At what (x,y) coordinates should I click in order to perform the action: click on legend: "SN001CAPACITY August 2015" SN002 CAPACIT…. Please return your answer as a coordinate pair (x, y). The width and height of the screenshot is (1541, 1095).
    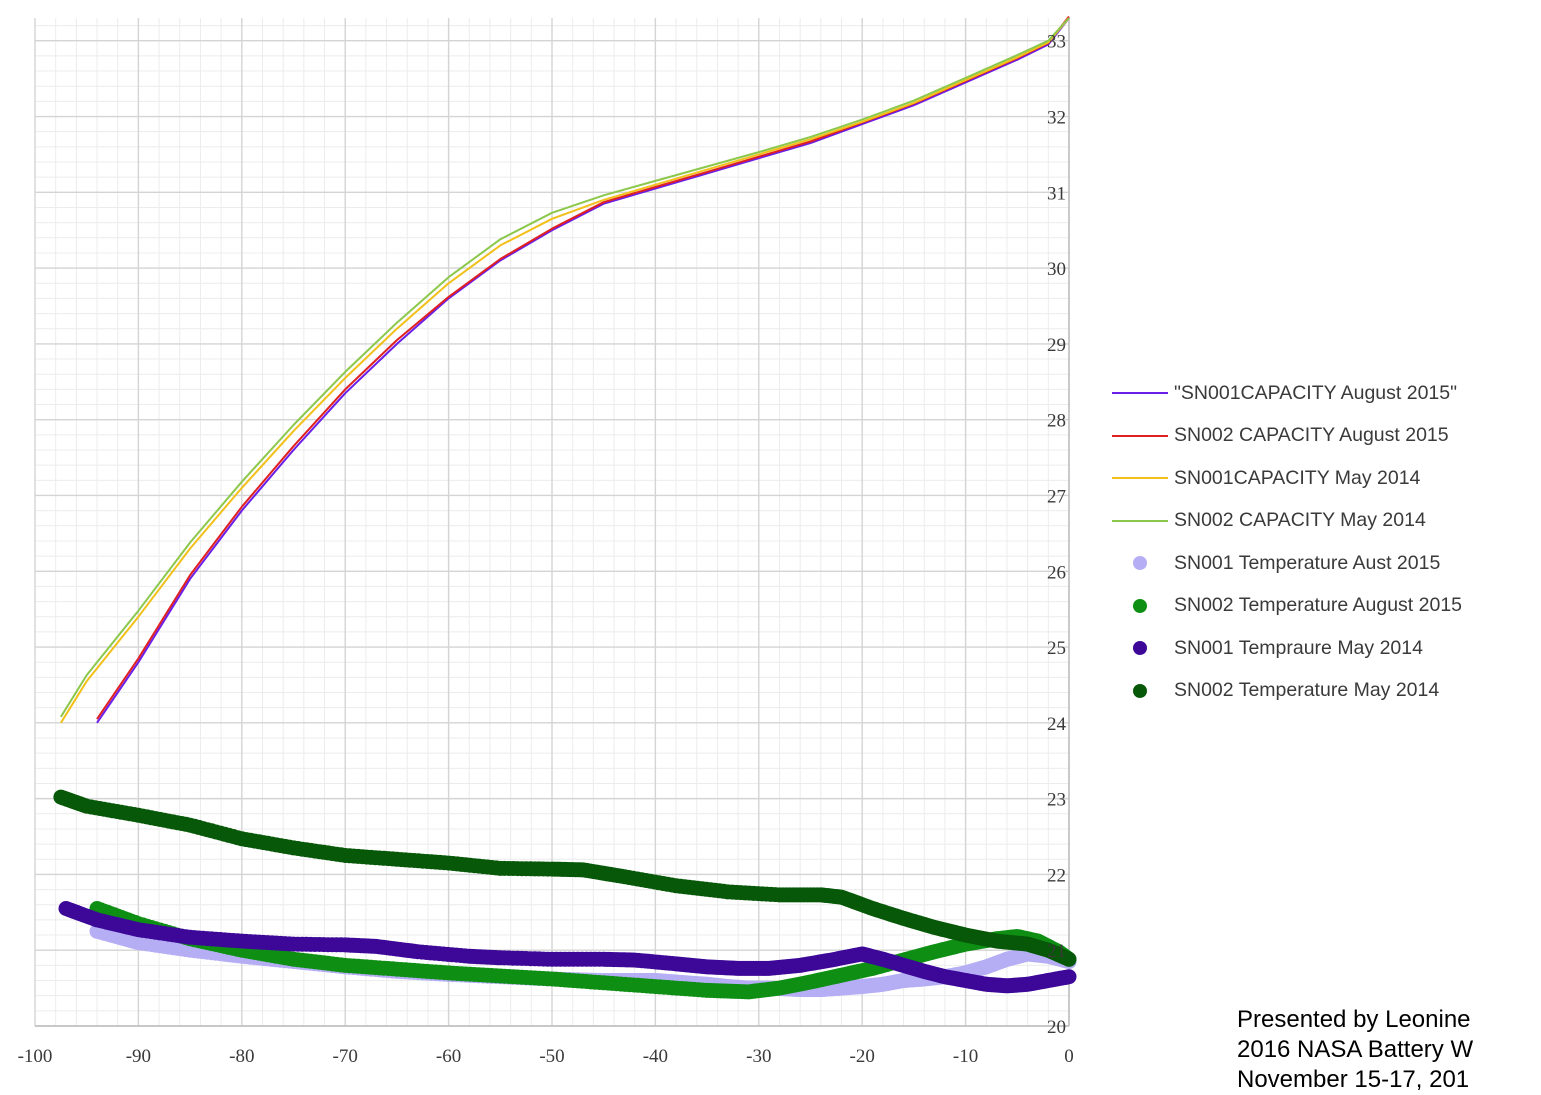
    Looking at the image, I should click on (1287, 542).